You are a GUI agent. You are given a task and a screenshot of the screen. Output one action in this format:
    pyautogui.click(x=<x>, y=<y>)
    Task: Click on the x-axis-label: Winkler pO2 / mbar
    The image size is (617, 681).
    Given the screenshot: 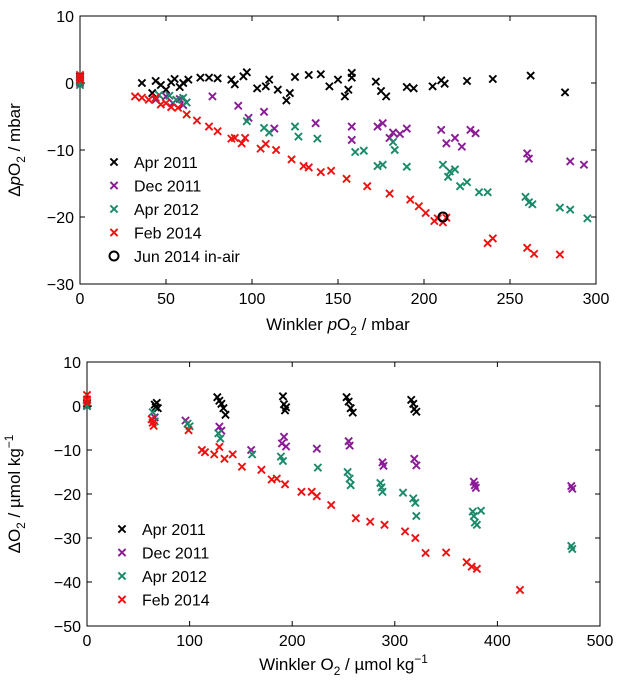 What is the action you would take?
    pyautogui.click(x=338, y=326)
    